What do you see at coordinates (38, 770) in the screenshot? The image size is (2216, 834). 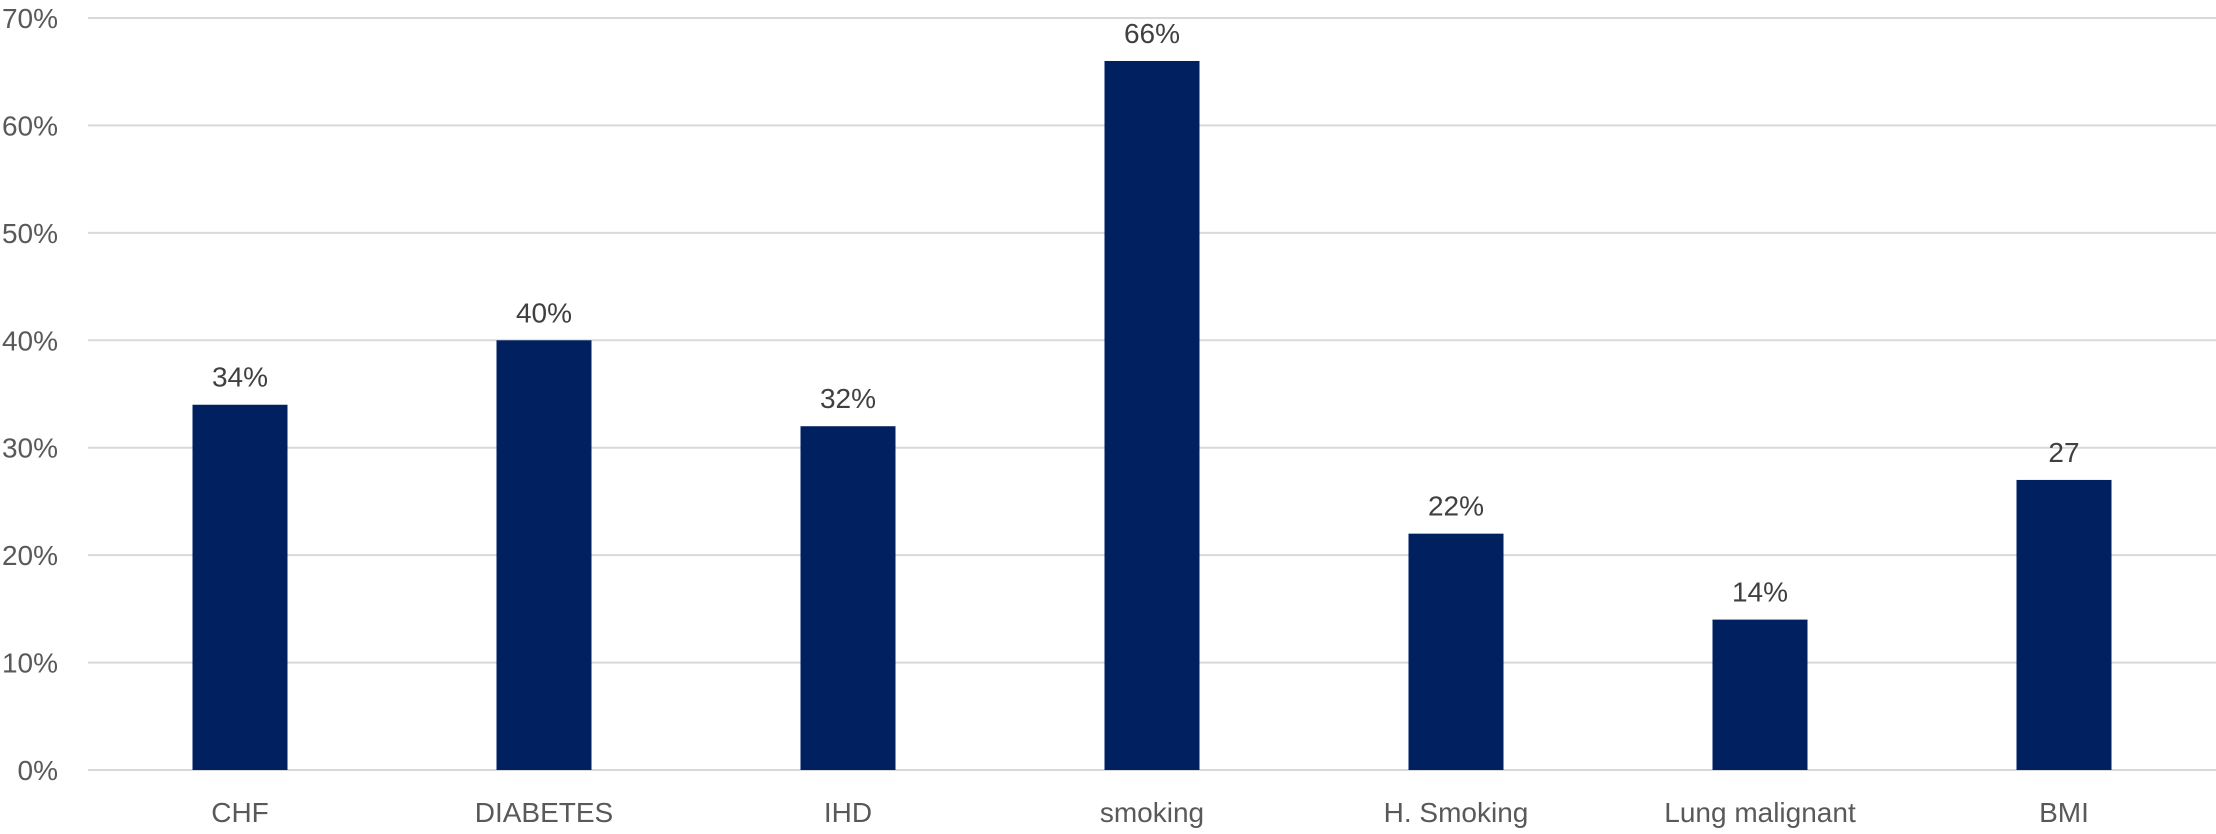 I see `y-tick-label: 0%` at bounding box center [38, 770].